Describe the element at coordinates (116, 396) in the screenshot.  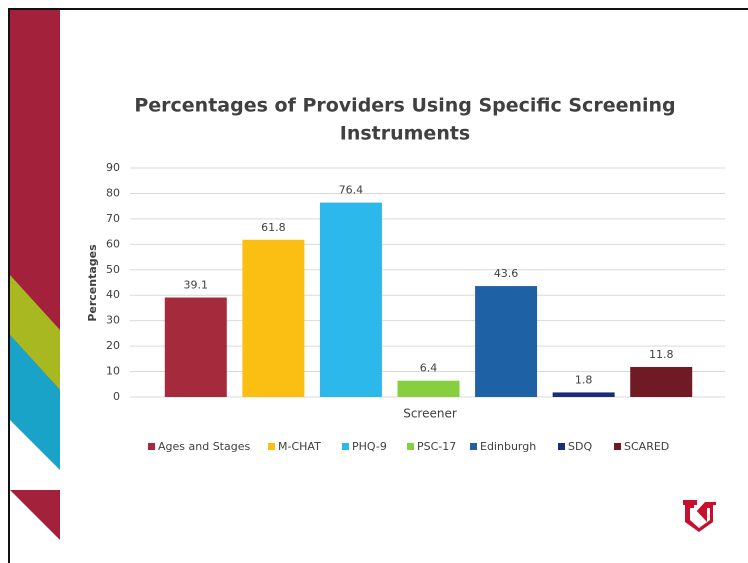
I see `y-tick-label: 0` at that location.